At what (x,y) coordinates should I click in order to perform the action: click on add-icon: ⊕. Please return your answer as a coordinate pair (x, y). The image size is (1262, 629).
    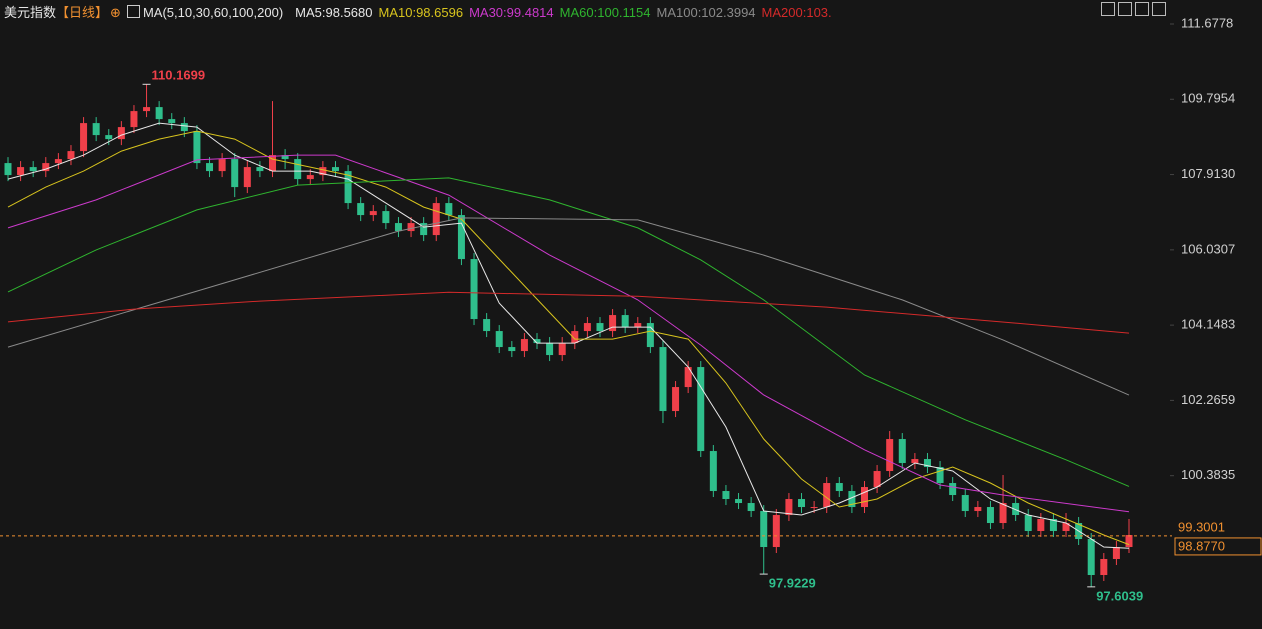
    Looking at the image, I should click on (115, 12).